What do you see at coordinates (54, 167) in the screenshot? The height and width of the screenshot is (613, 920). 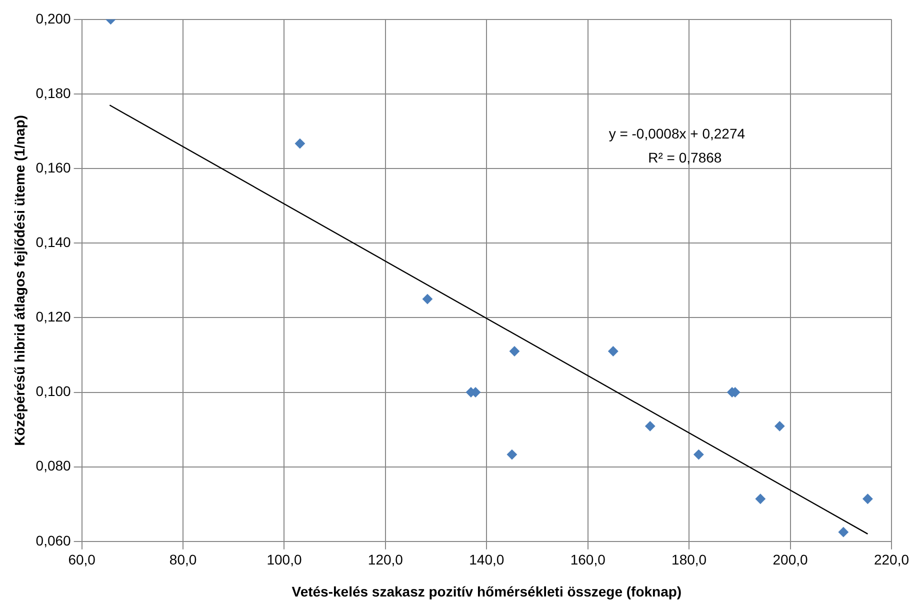 I see `y-tick-label: 0,160` at bounding box center [54, 167].